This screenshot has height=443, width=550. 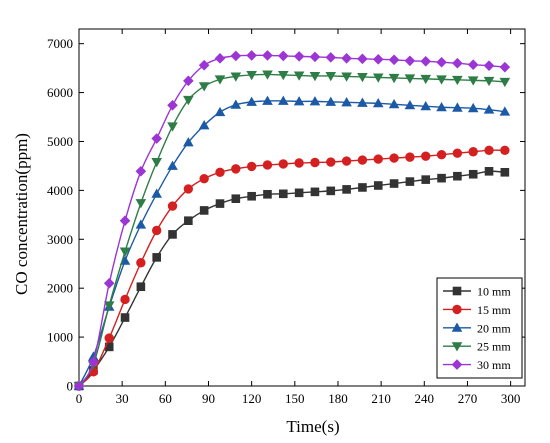 What do you see at coordinates (494, 328) in the screenshot?
I see `legend-label: 20 mm` at bounding box center [494, 328].